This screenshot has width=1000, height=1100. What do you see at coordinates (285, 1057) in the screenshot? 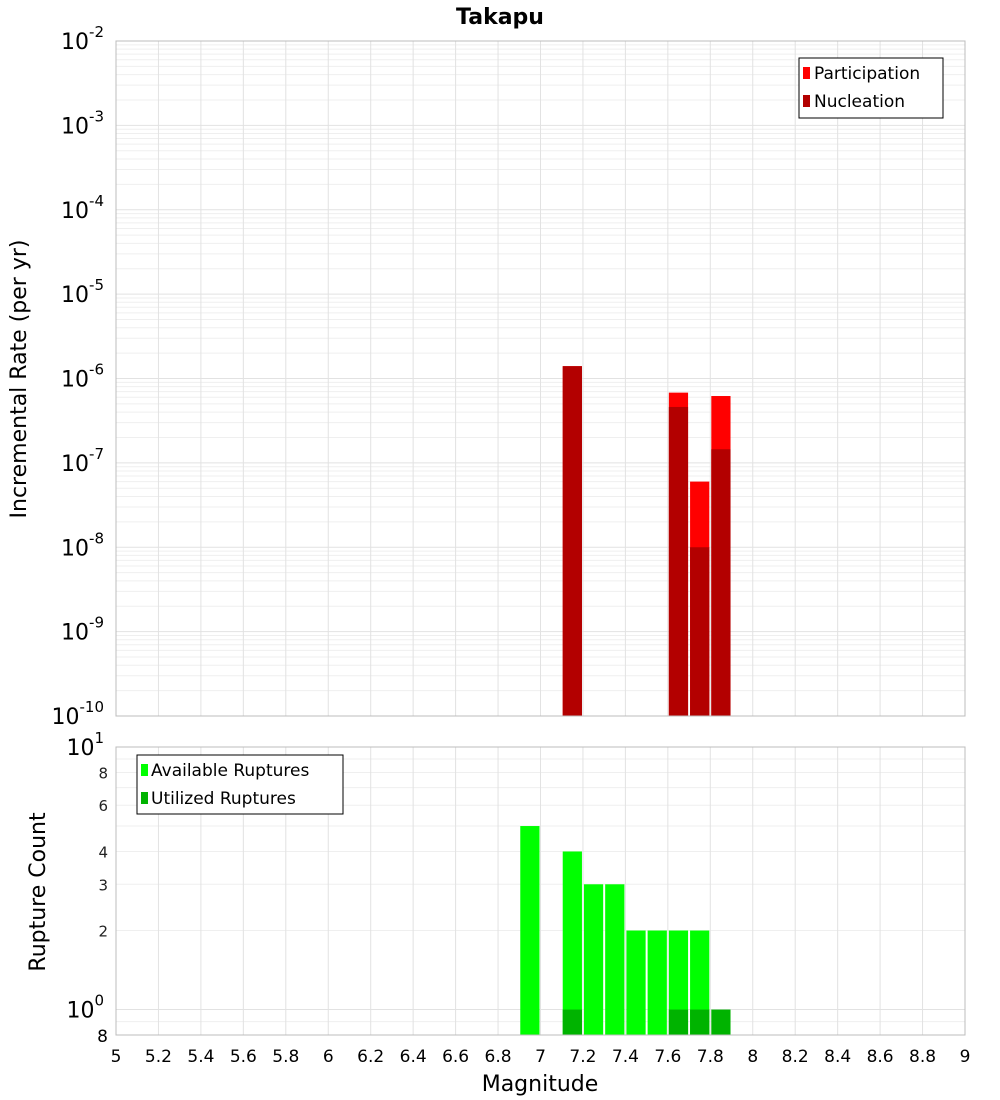
I see `x-tick-label: 5.8` at bounding box center [285, 1057].